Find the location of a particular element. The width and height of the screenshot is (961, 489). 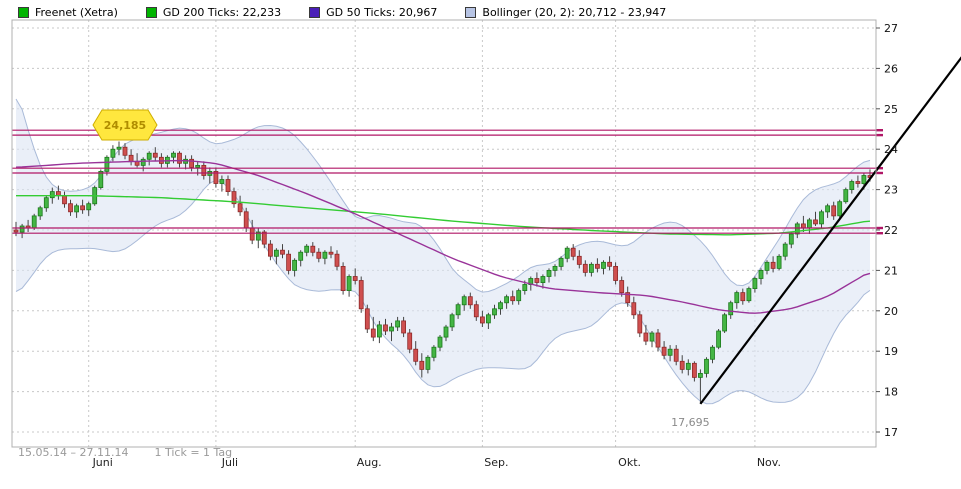

tick-unit-label: 1 Tick = 1 Tag is located at coordinates (193, 452).